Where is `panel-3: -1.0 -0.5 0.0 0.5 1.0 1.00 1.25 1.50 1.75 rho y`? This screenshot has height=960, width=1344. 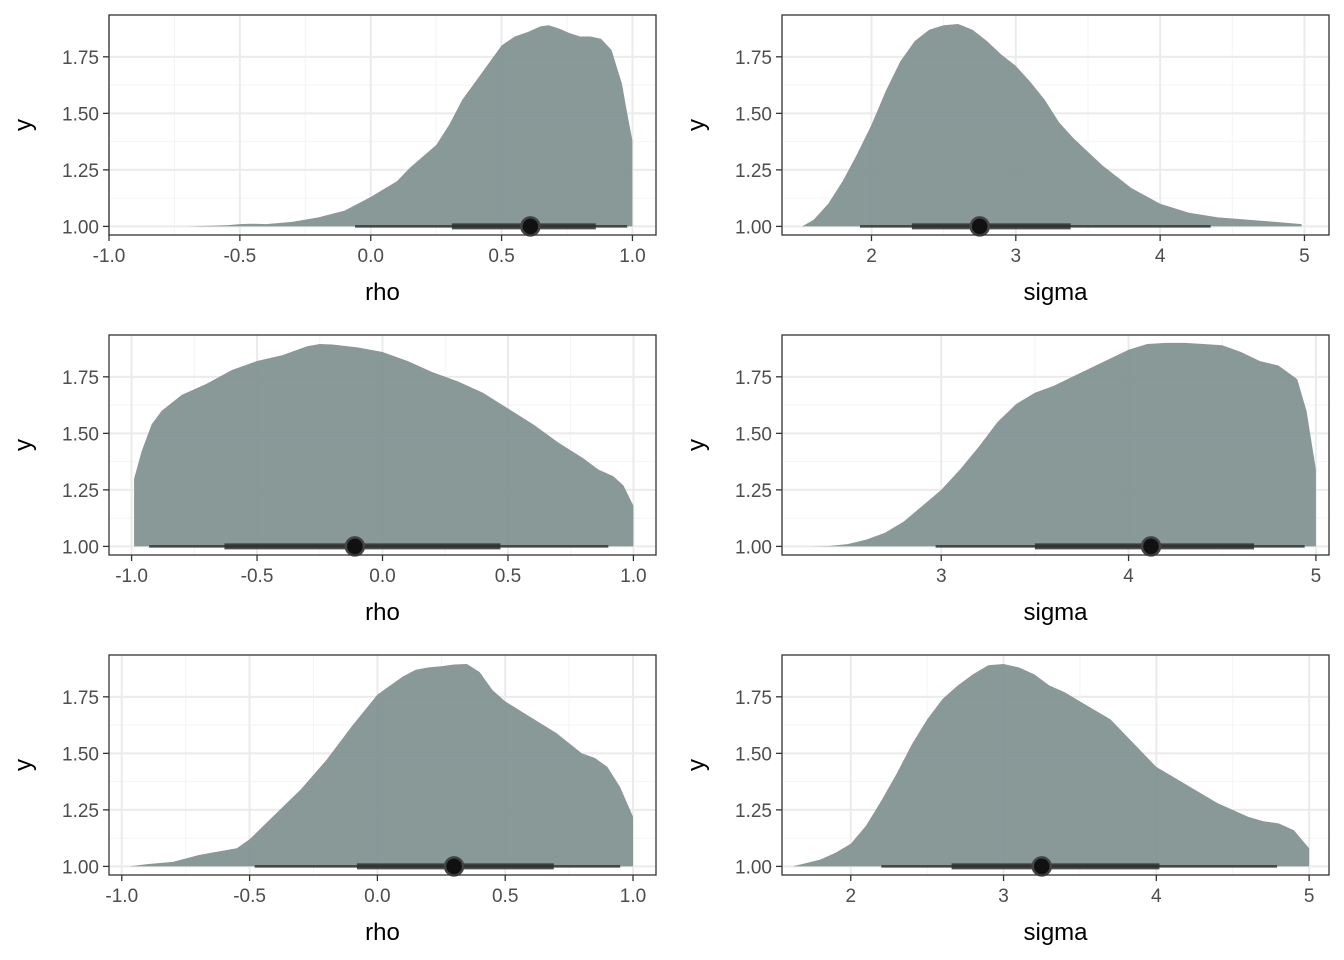 panel-3: -1.0 -0.5 0.0 0.5 1.0 1.00 1.25 1.50 1.75 rho y is located at coordinates (333, 480).